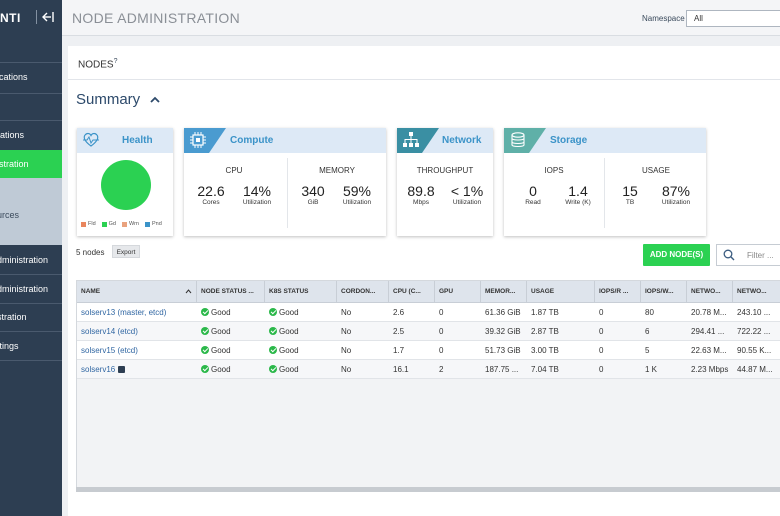 This screenshot has width=780, height=516. What do you see at coordinates (428, 489) in the screenshot?
I see `horizontal-scrollbar` at bounding box center [428, 489].